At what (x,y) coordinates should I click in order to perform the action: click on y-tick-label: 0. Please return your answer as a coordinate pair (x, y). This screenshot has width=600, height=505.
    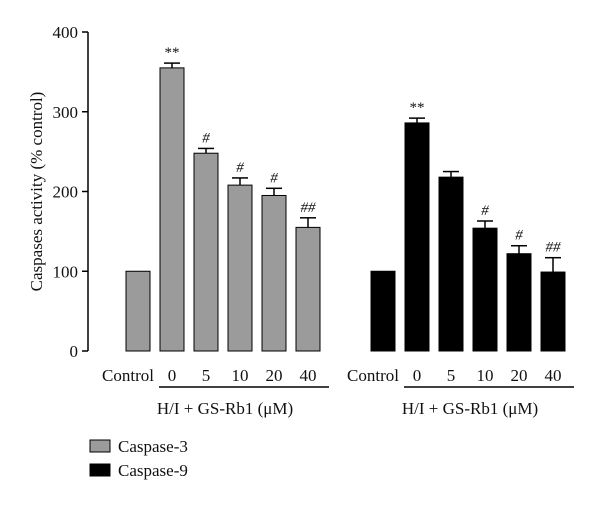
    Looking at the image, I should click on (74, 351).